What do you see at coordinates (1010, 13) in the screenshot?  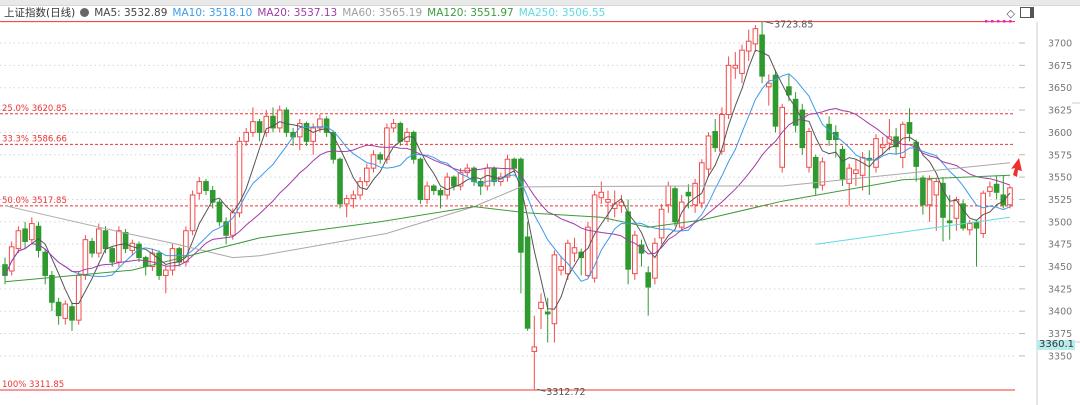 I see `diamond-icon: ◇` at bounding box center [1010, 13].